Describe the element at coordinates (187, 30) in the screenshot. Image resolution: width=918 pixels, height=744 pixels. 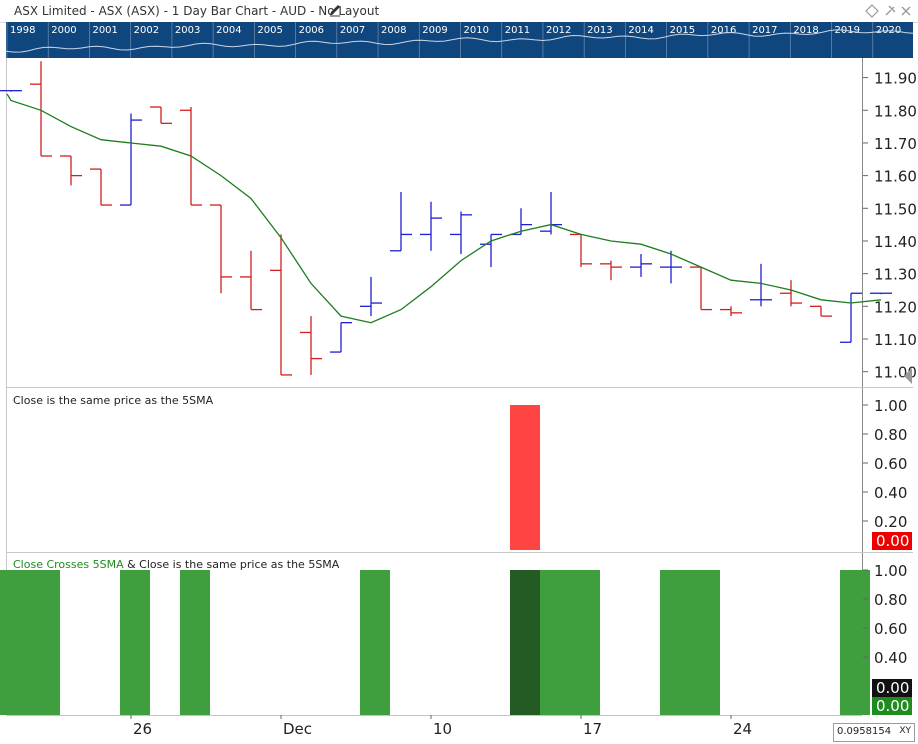
I see `timeline-year-label: 2003` at that location.